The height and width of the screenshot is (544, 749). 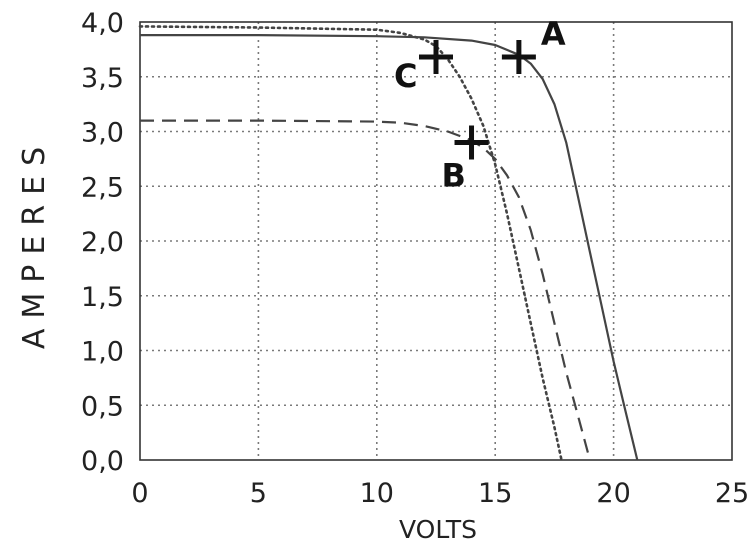 I want to click on x-tick-label: 25, so click(x=732, y=493).